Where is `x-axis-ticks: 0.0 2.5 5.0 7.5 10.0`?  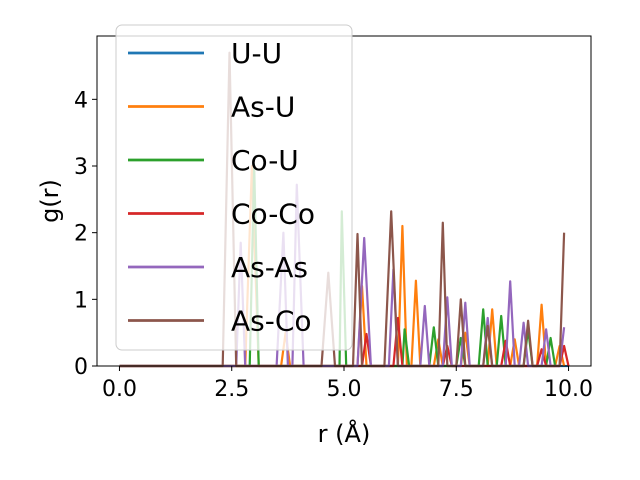
x-axis-ticks: 0.0 2.5 5.0 7.5 10.0 is located at coordinates (347, 384).